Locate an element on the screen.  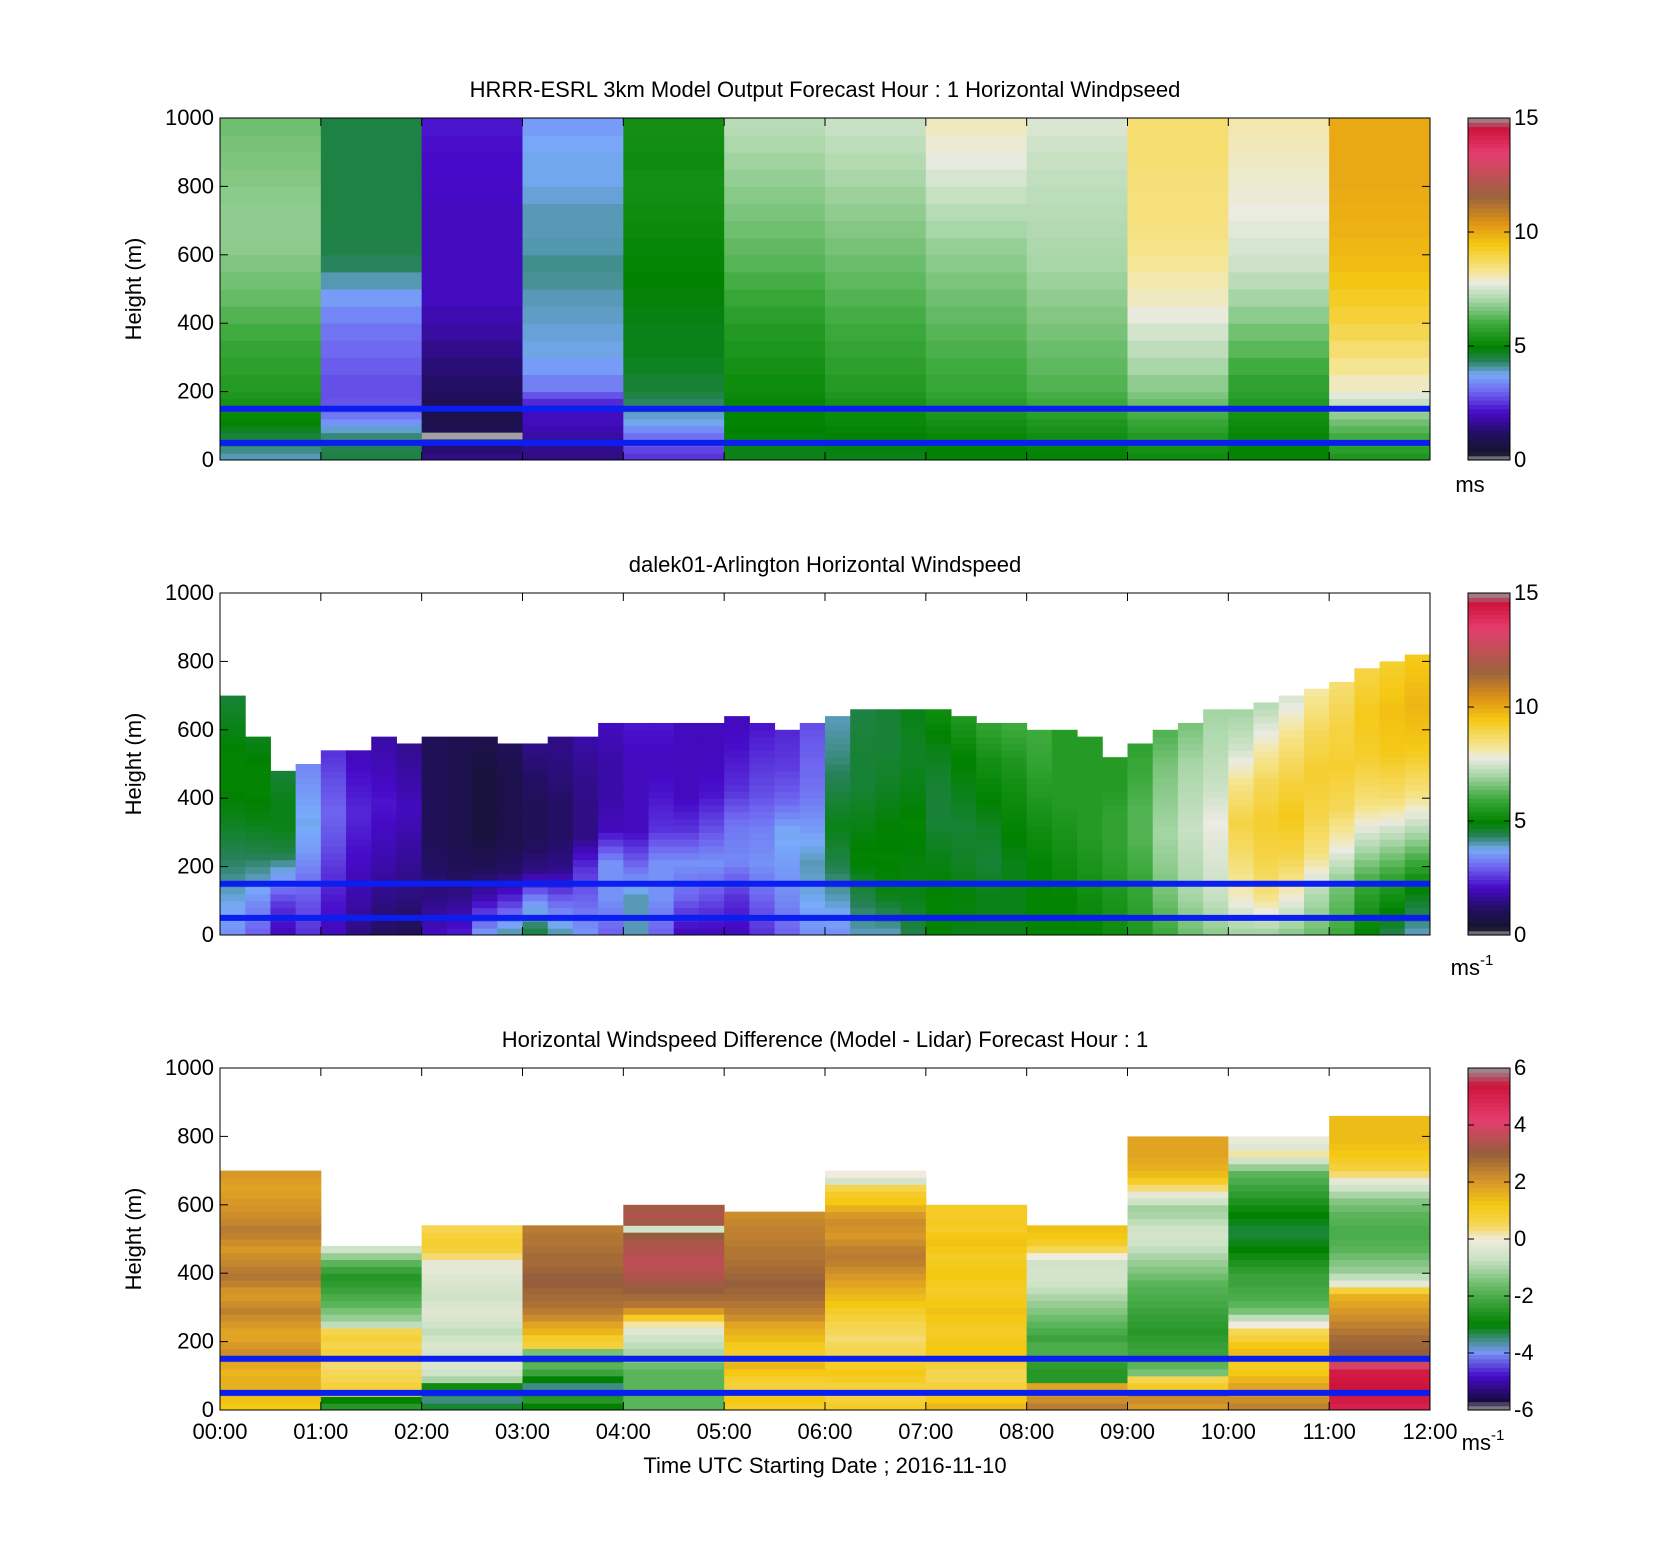
y-tick-label: 600 is located at coordinates (195, 729).